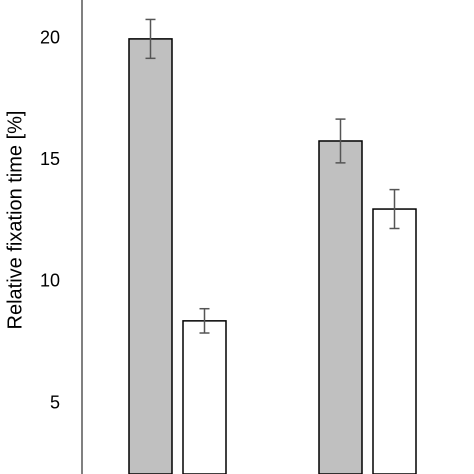 The width and height of the screenshot is (474, 474). Describe the element at coordinates (50, 281) in the screenshot. I see `y-tick-label: 10` at that location.